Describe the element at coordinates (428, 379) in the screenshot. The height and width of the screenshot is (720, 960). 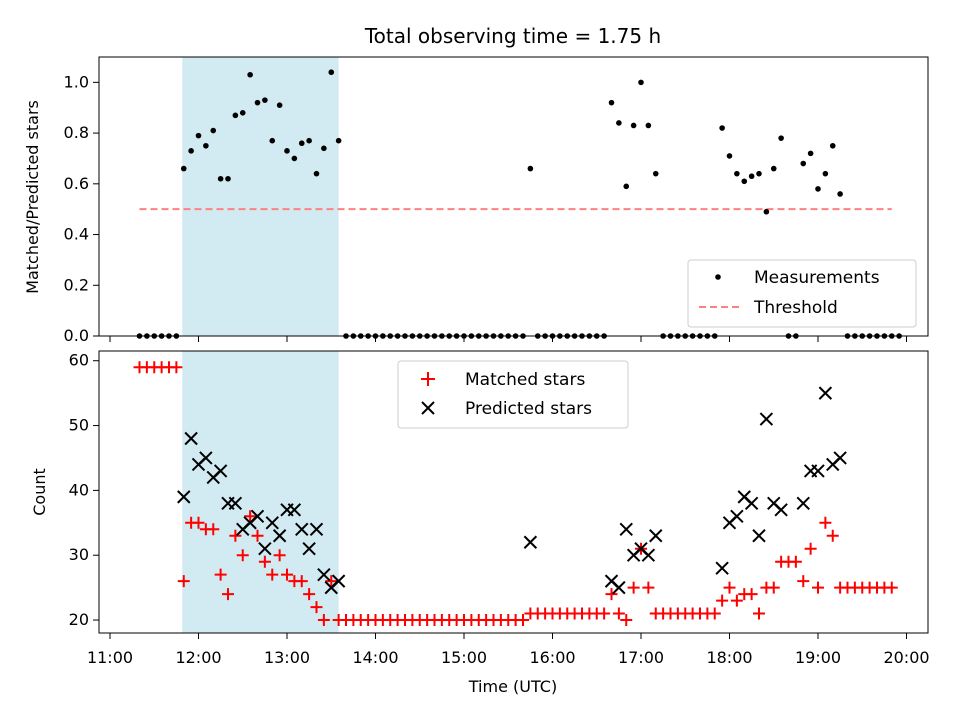
I see `legend-matched-plus` at that location.